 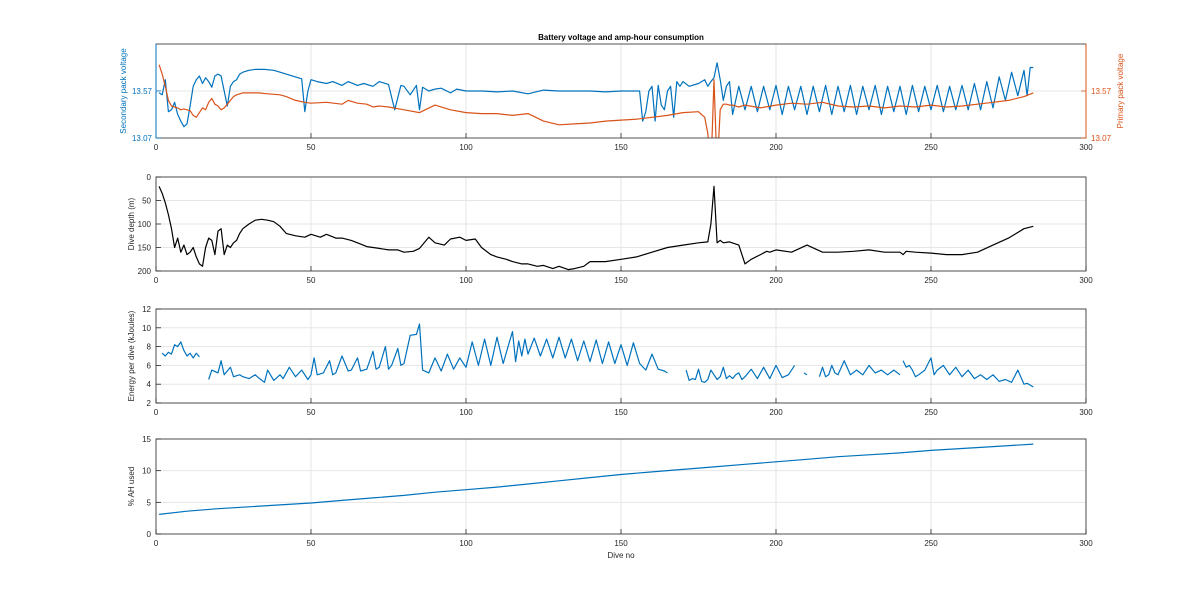 I want to click on y-right-tick-label: 13.07, so click(x=1101, y=138).